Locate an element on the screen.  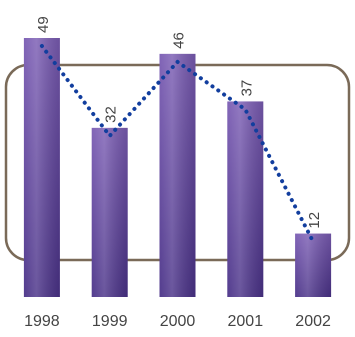
bar-1998 is located at coordinates (41, 167).